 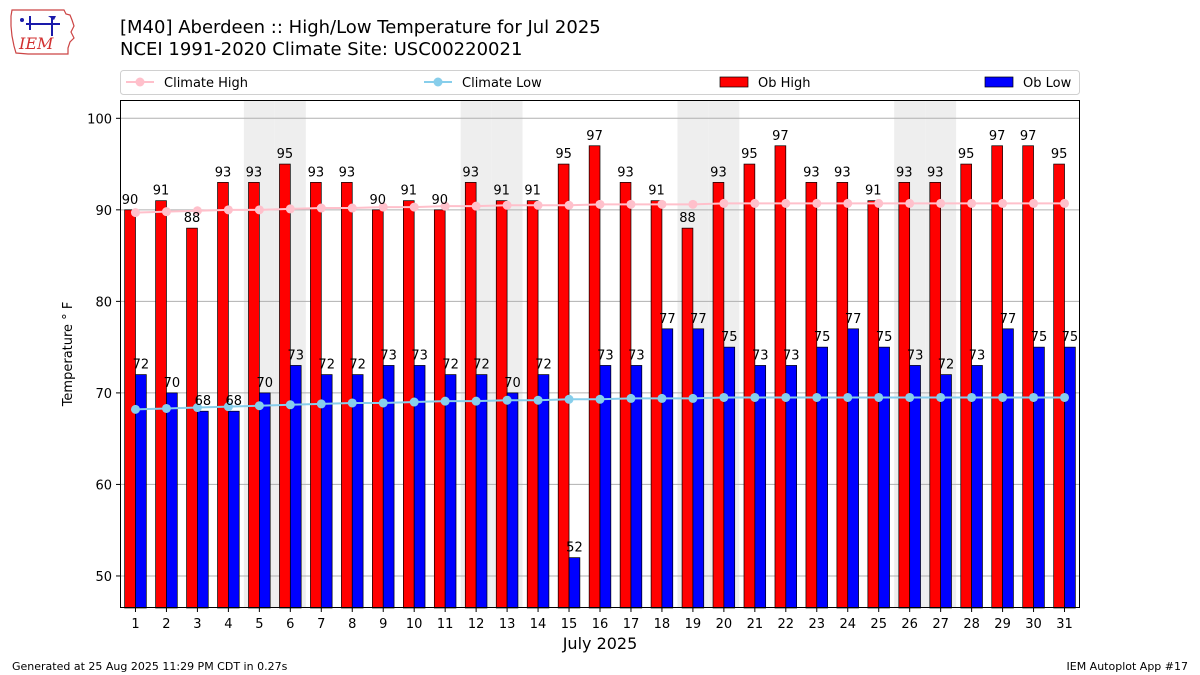 What do you see at coordinates (1127, 666) in the screenshot?
I see `app-footer: IEM Autoplot App #17` at bounding box center [1127, 666].